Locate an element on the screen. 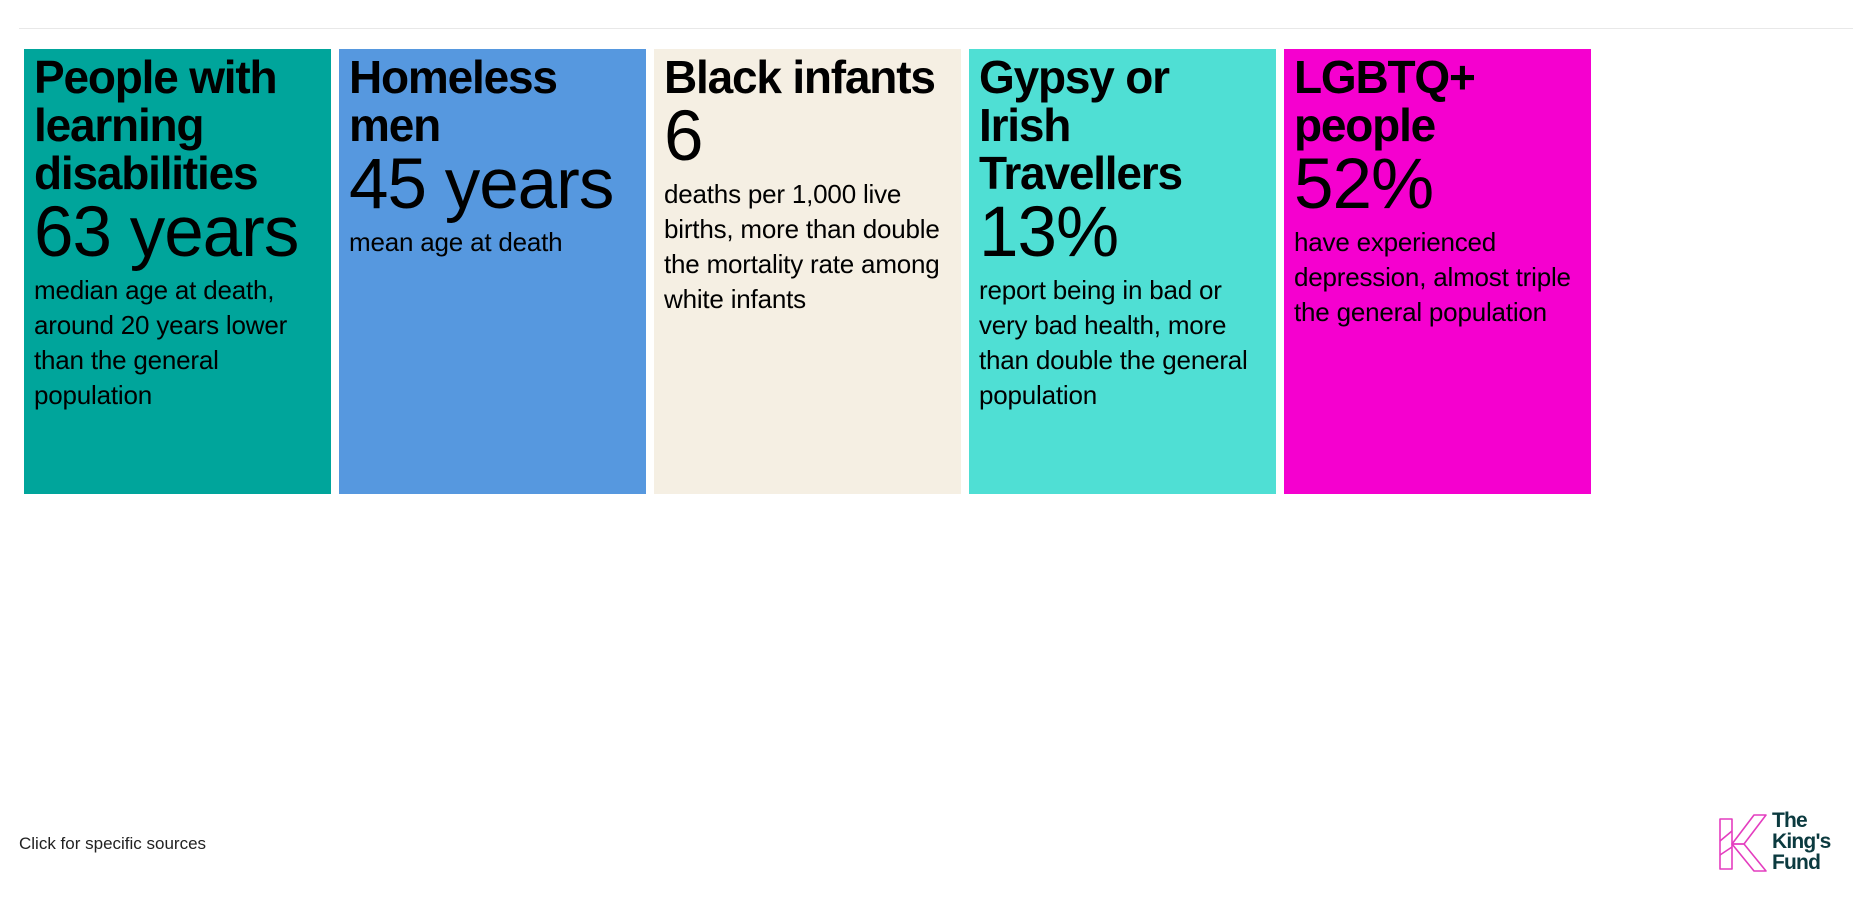 Image resolution: width=1872 pixels, height=914 pixels. card-title: LGBTQ+ people is located at coordinates (1385, 101).